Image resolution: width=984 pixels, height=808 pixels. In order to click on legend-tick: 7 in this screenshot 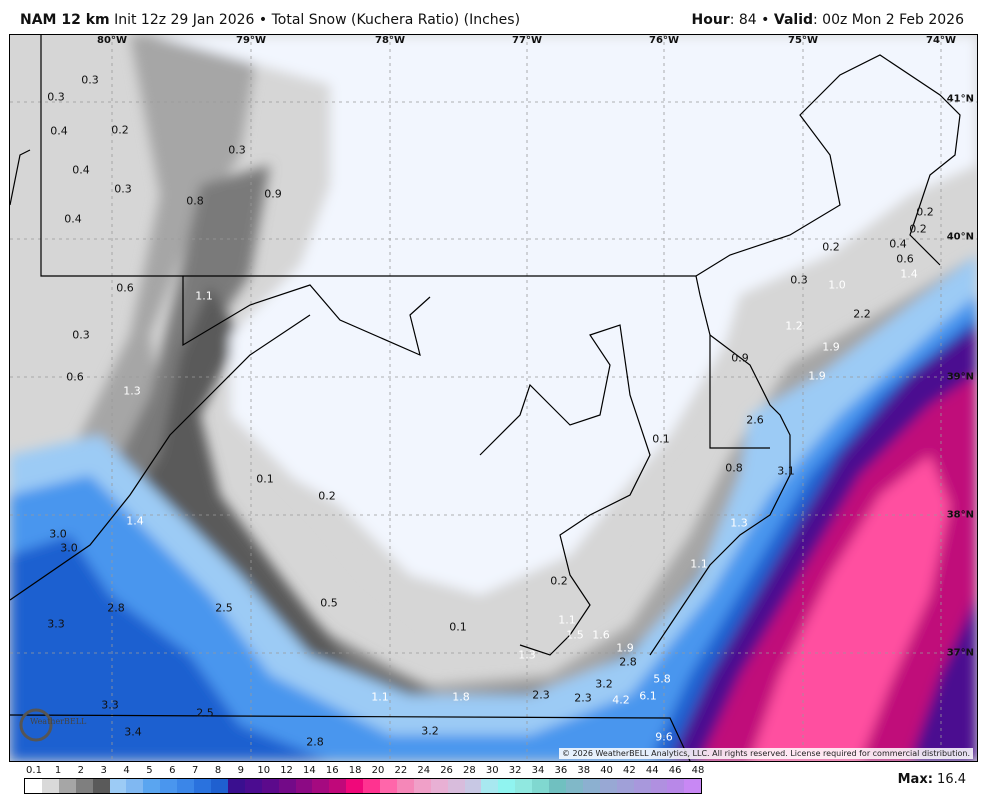, I will do `click(195, 770)`.